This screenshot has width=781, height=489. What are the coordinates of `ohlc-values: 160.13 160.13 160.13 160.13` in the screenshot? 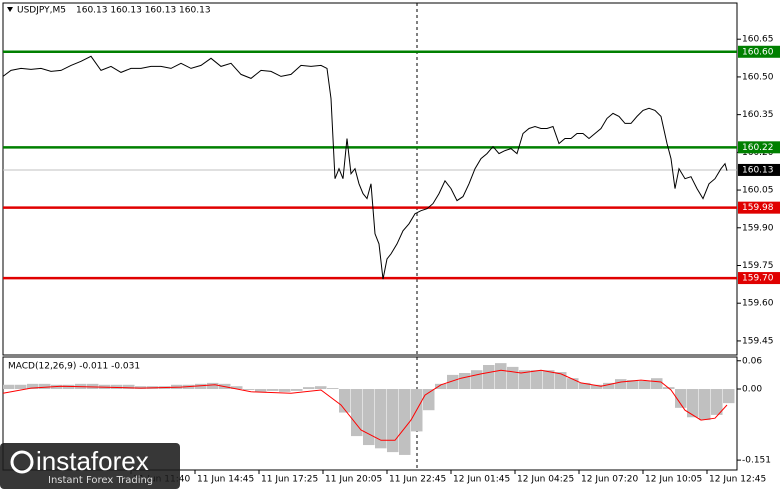 It's located at (143, 11).